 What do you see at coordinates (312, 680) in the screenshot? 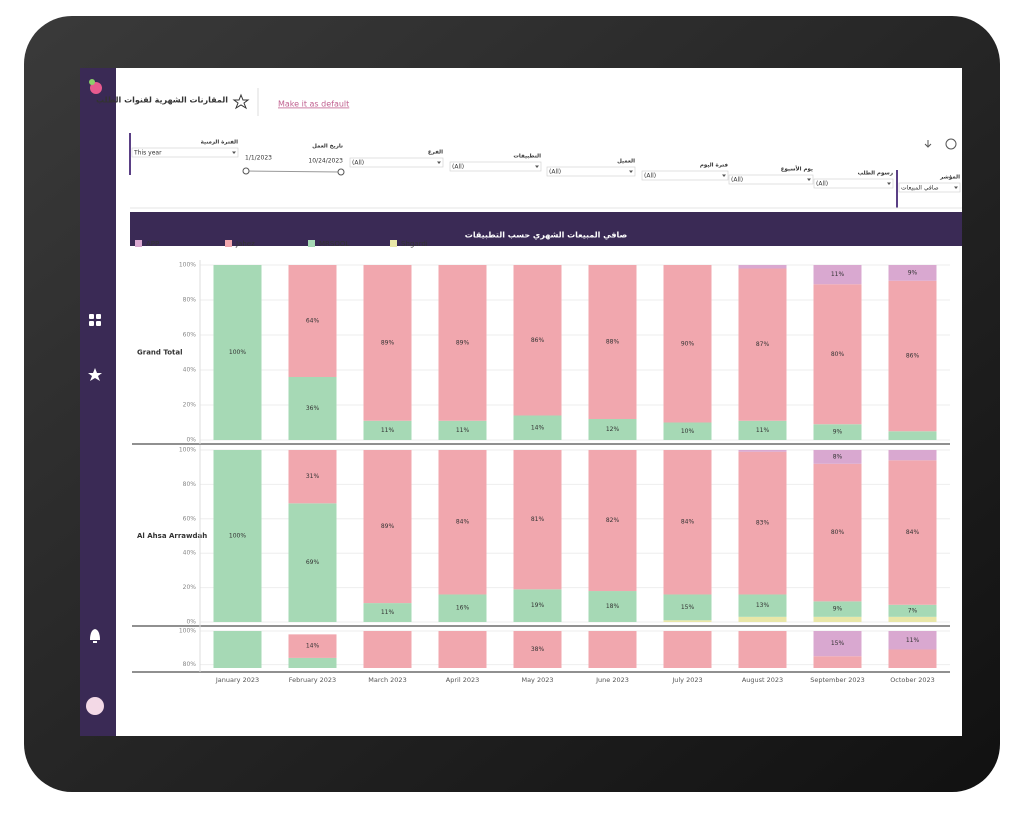
I see `x-tick-label: February 2023` at bounding box center [312, 680].